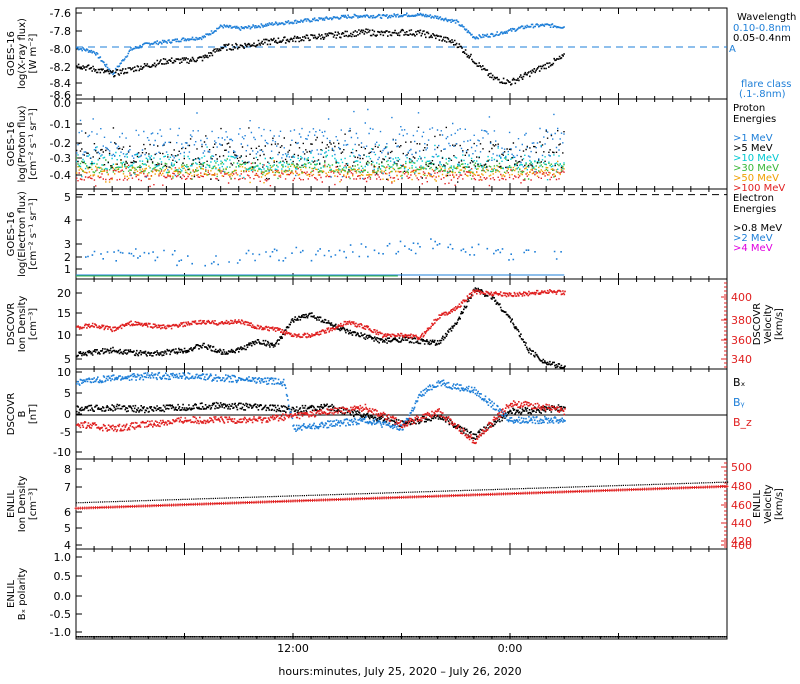 The image size is (800, 684). What do you see at coordinates (22, 143) in the screenshot?
I see `y-axis-label: log(Proton flux)` at bounding box center [22, 143].